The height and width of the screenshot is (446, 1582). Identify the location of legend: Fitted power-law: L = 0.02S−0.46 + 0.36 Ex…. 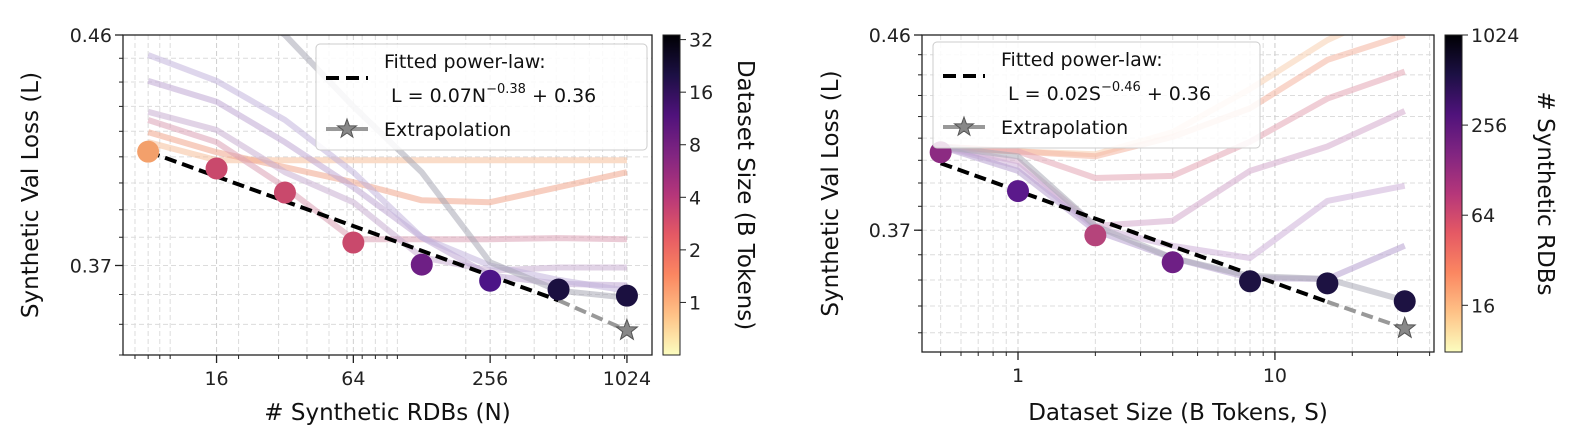
(1096, 95).